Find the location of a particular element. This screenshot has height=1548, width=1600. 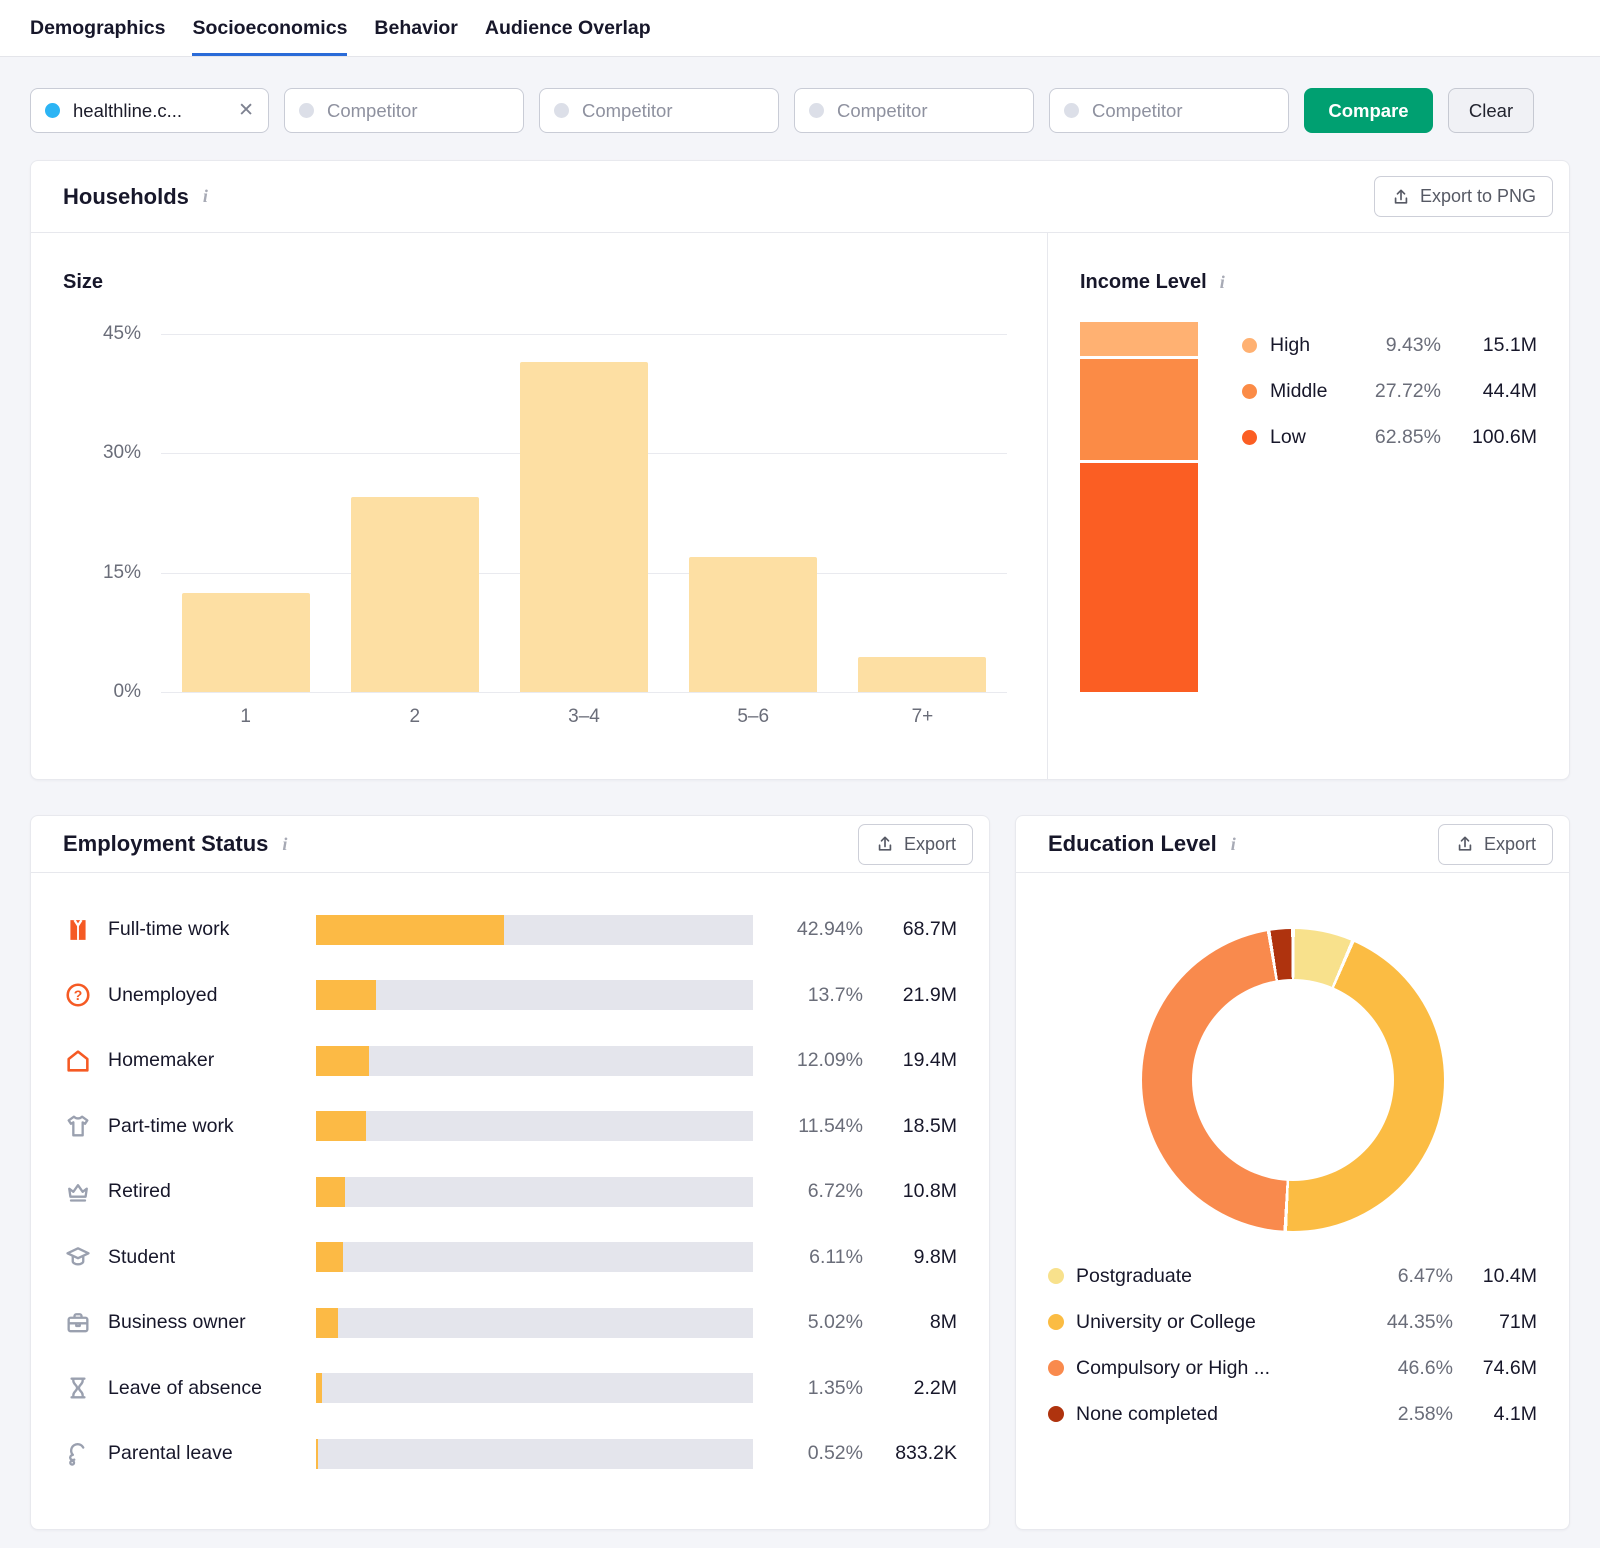

income-legend-pct: 27.72% is located at coordinates (1407, 390).